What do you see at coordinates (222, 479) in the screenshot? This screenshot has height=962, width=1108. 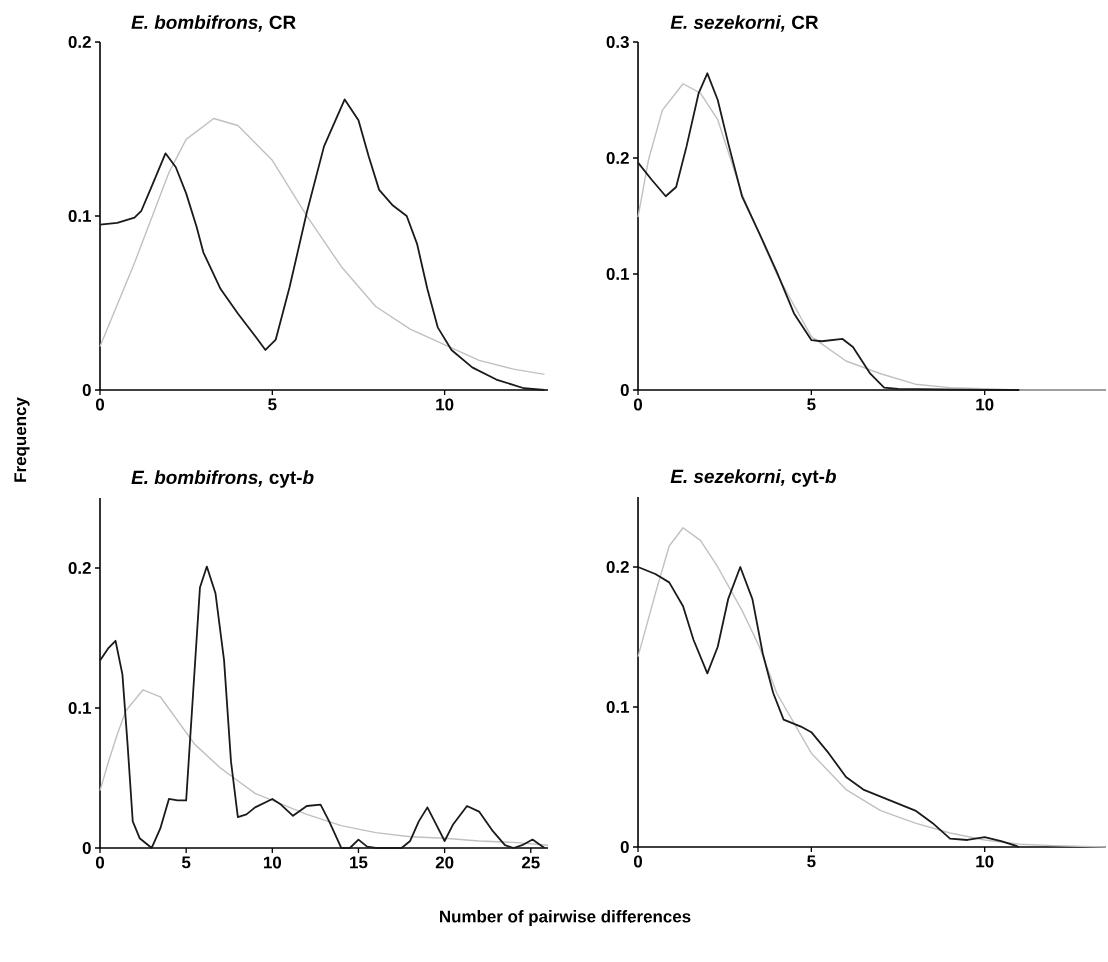 I see `chart-title: E. bombifrons, cyt-b` at bounding box center [222, 479].